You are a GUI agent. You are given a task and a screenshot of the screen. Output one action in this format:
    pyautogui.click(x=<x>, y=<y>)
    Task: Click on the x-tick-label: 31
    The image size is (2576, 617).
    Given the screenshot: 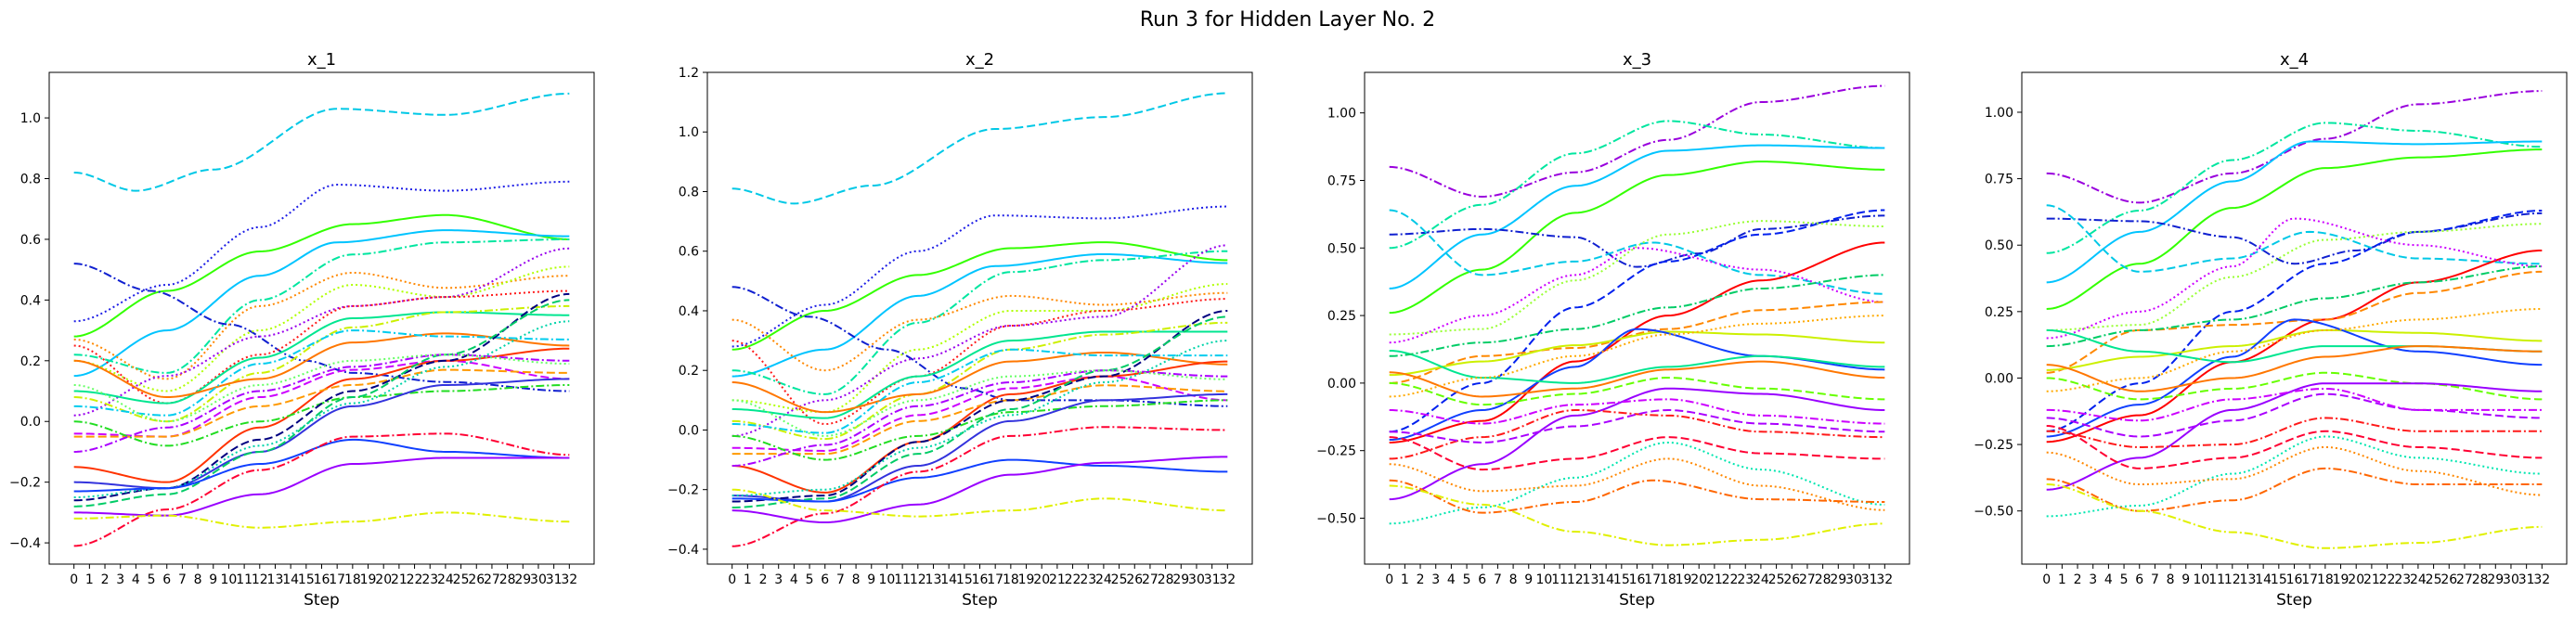 What is the action you would take?
    pyautogui.click(x=2526, y=579)
    